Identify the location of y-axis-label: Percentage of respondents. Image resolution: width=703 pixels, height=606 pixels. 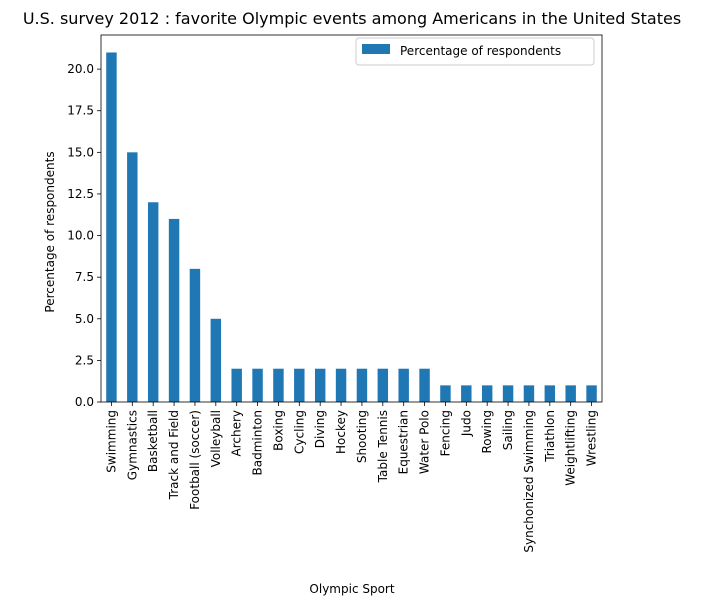
(50, 231).